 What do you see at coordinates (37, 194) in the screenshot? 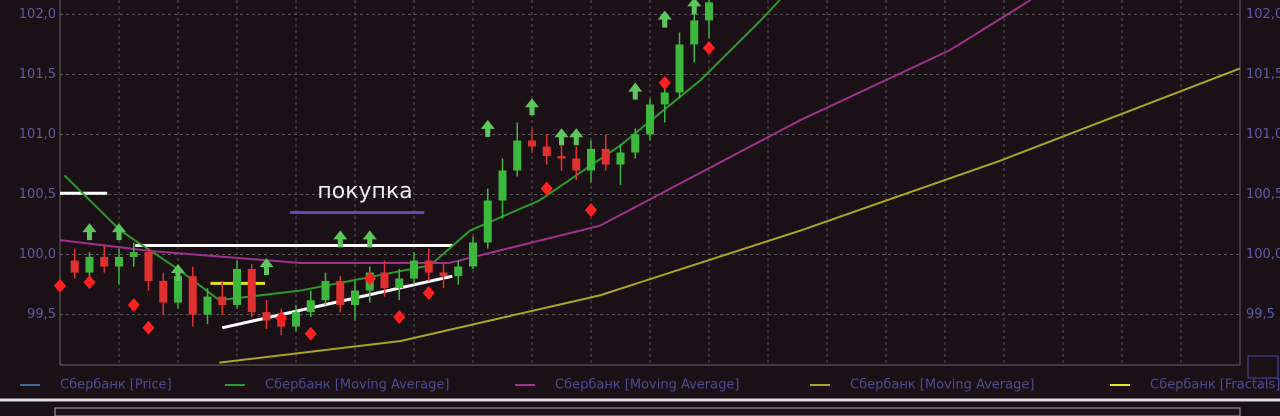
I see `y-tick-label: 100,5` at bounding box center [37, 194].